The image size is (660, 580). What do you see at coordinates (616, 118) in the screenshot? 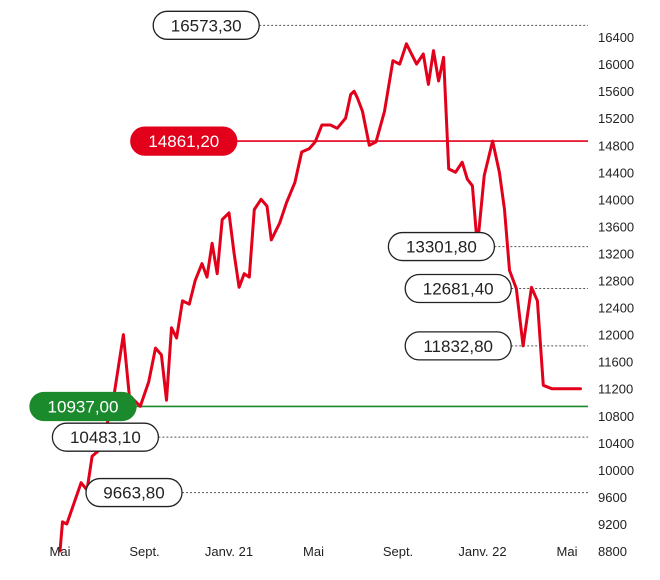
I see `y-tick-label: 15200` at bounding box center [616, 118].